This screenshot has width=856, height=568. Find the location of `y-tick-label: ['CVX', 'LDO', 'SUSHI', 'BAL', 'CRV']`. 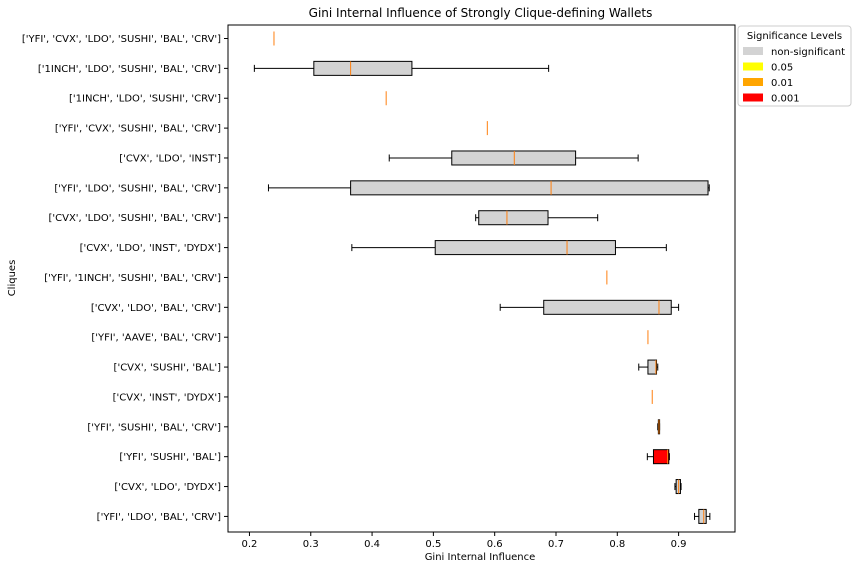

y-tick-label: ['CVX', 'LDO', 'SUSHI', 'BAL', 'CRV'] is located at coordinates (134, 218).